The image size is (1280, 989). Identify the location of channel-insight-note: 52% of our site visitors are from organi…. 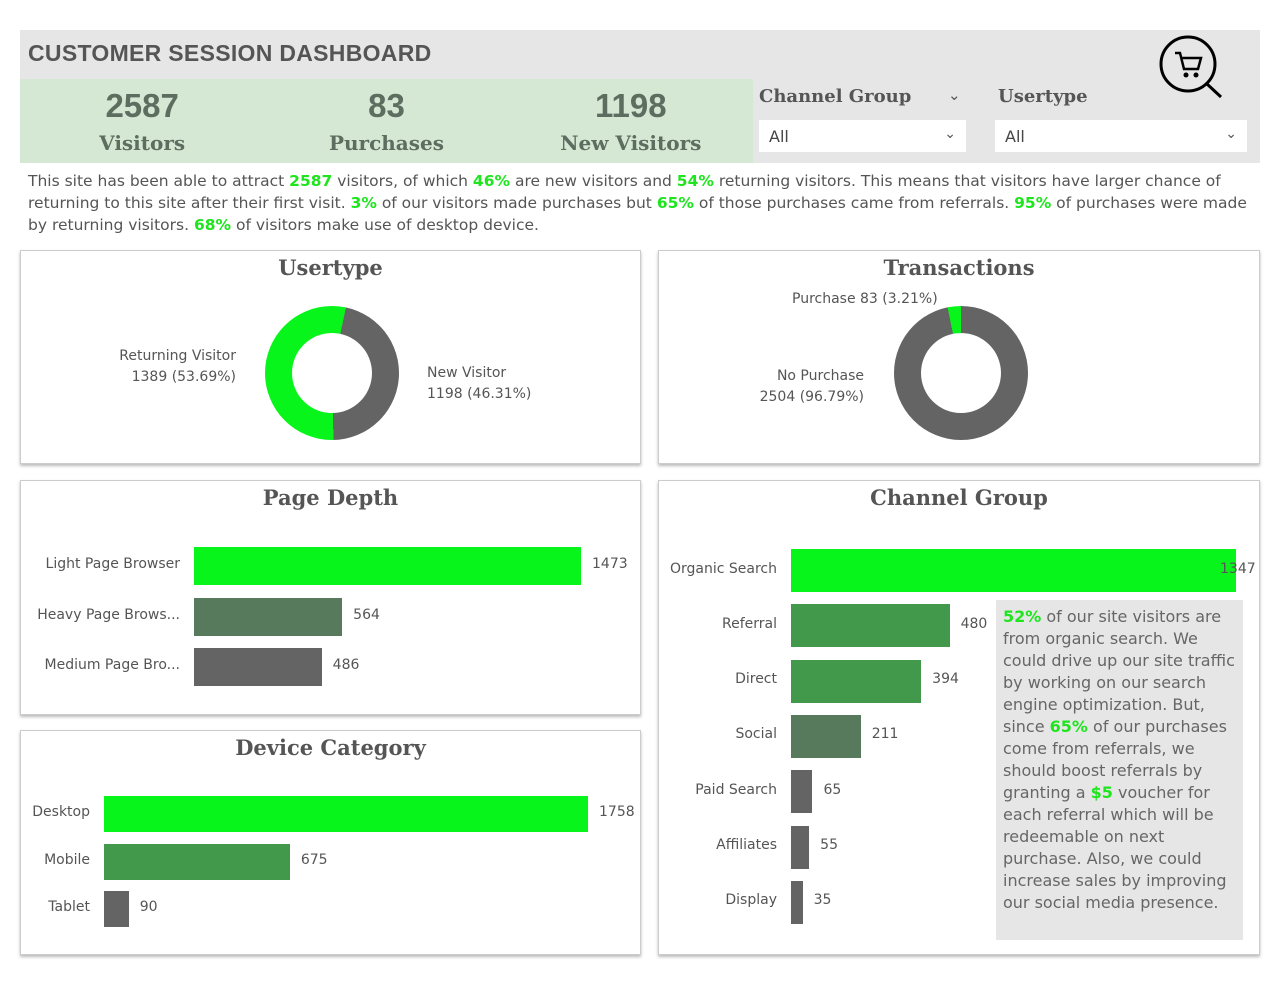
(1119, 770).